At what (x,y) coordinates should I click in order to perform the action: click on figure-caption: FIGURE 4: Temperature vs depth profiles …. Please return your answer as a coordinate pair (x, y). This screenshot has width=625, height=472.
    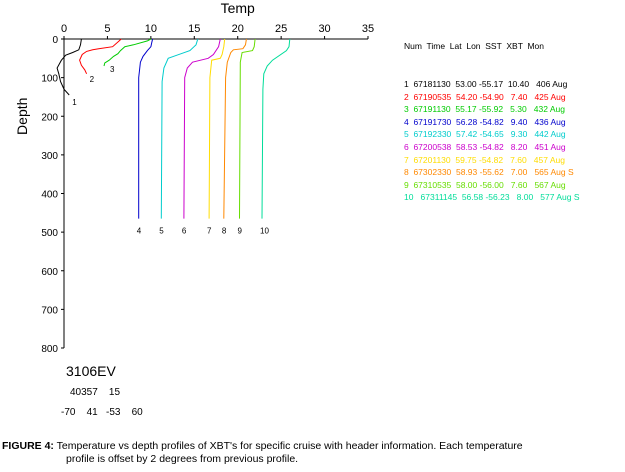
    Looking at the image, I should click on (312, 453).